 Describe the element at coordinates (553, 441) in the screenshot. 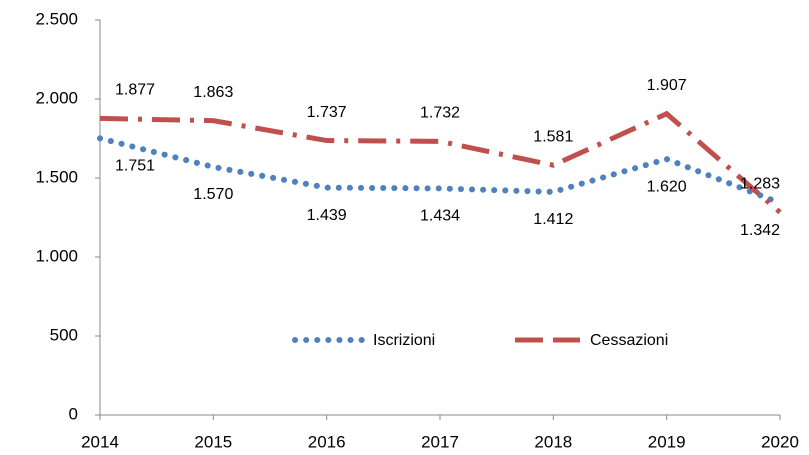

I see `x-tick-label: 2018` at that location.